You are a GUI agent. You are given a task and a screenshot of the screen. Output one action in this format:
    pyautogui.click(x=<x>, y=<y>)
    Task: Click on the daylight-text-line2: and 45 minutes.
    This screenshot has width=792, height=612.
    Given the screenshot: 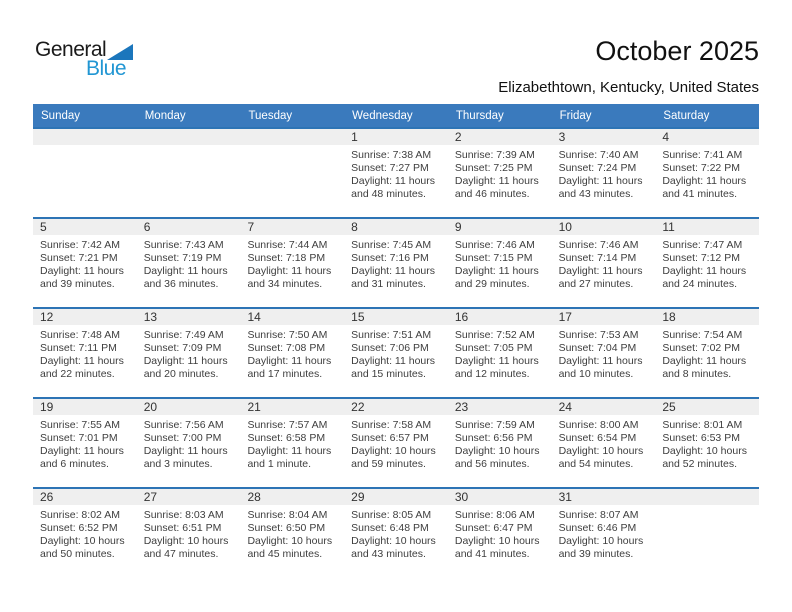 What is the action you would take?
    pyautogui.click(x=285, y=554)
    